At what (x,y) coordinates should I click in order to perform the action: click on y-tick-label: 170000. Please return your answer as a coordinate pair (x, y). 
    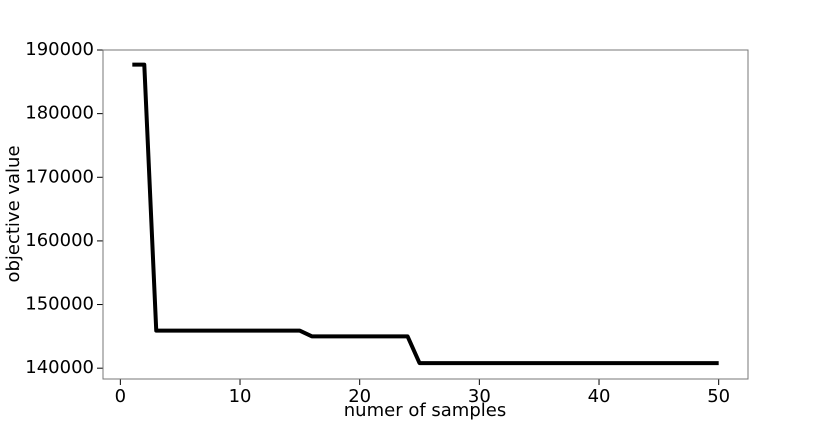
    Looking at the image, I should click on (59, 176).